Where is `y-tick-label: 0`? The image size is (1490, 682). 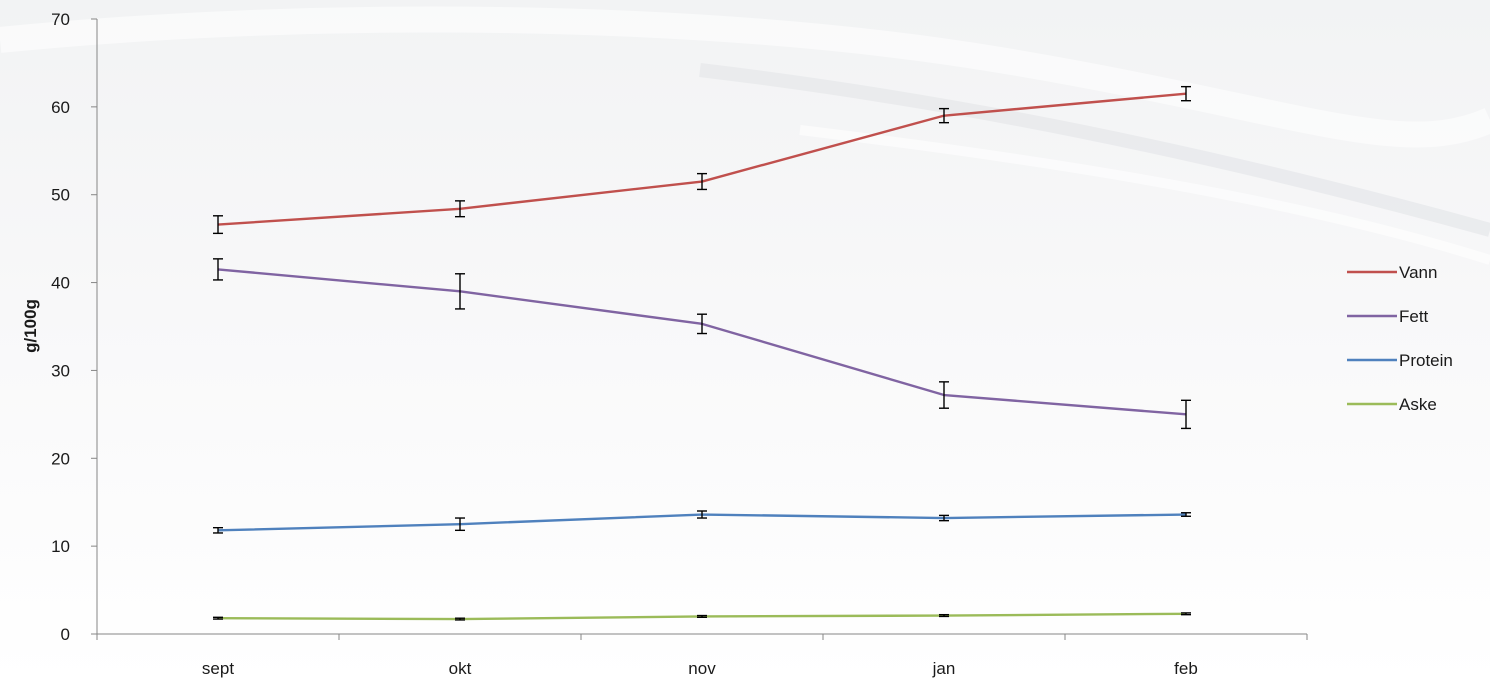 y-tick-label: 0 is located at coordinates (65, 634).